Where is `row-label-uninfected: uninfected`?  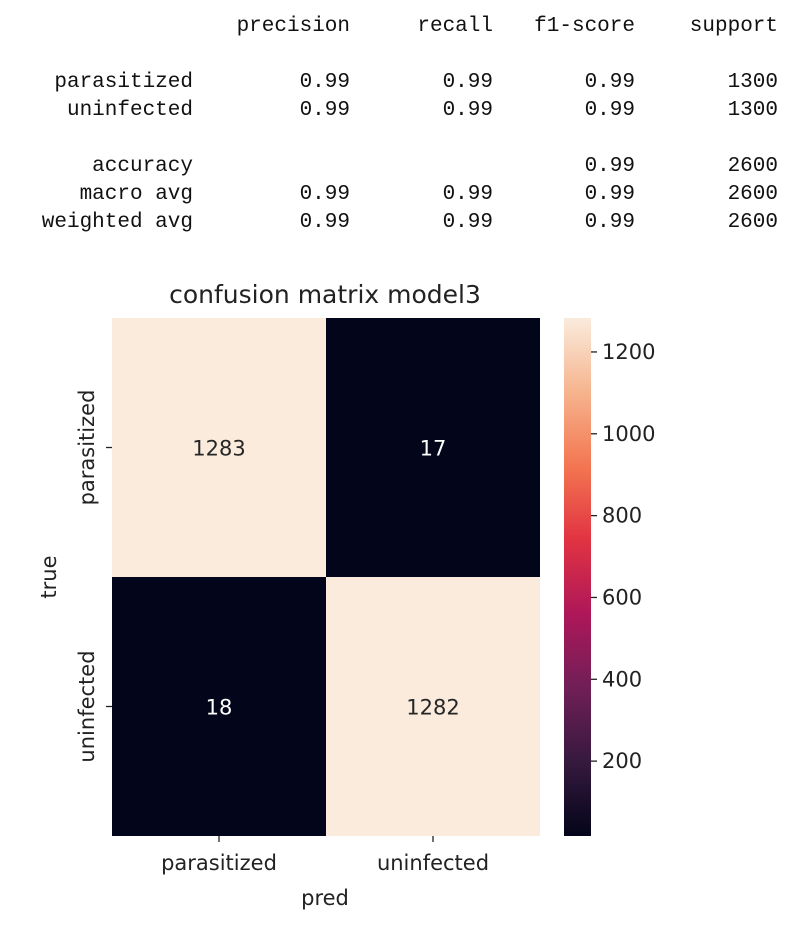
row-label-uninfected: uninfected is located at coordinates (96, 111).